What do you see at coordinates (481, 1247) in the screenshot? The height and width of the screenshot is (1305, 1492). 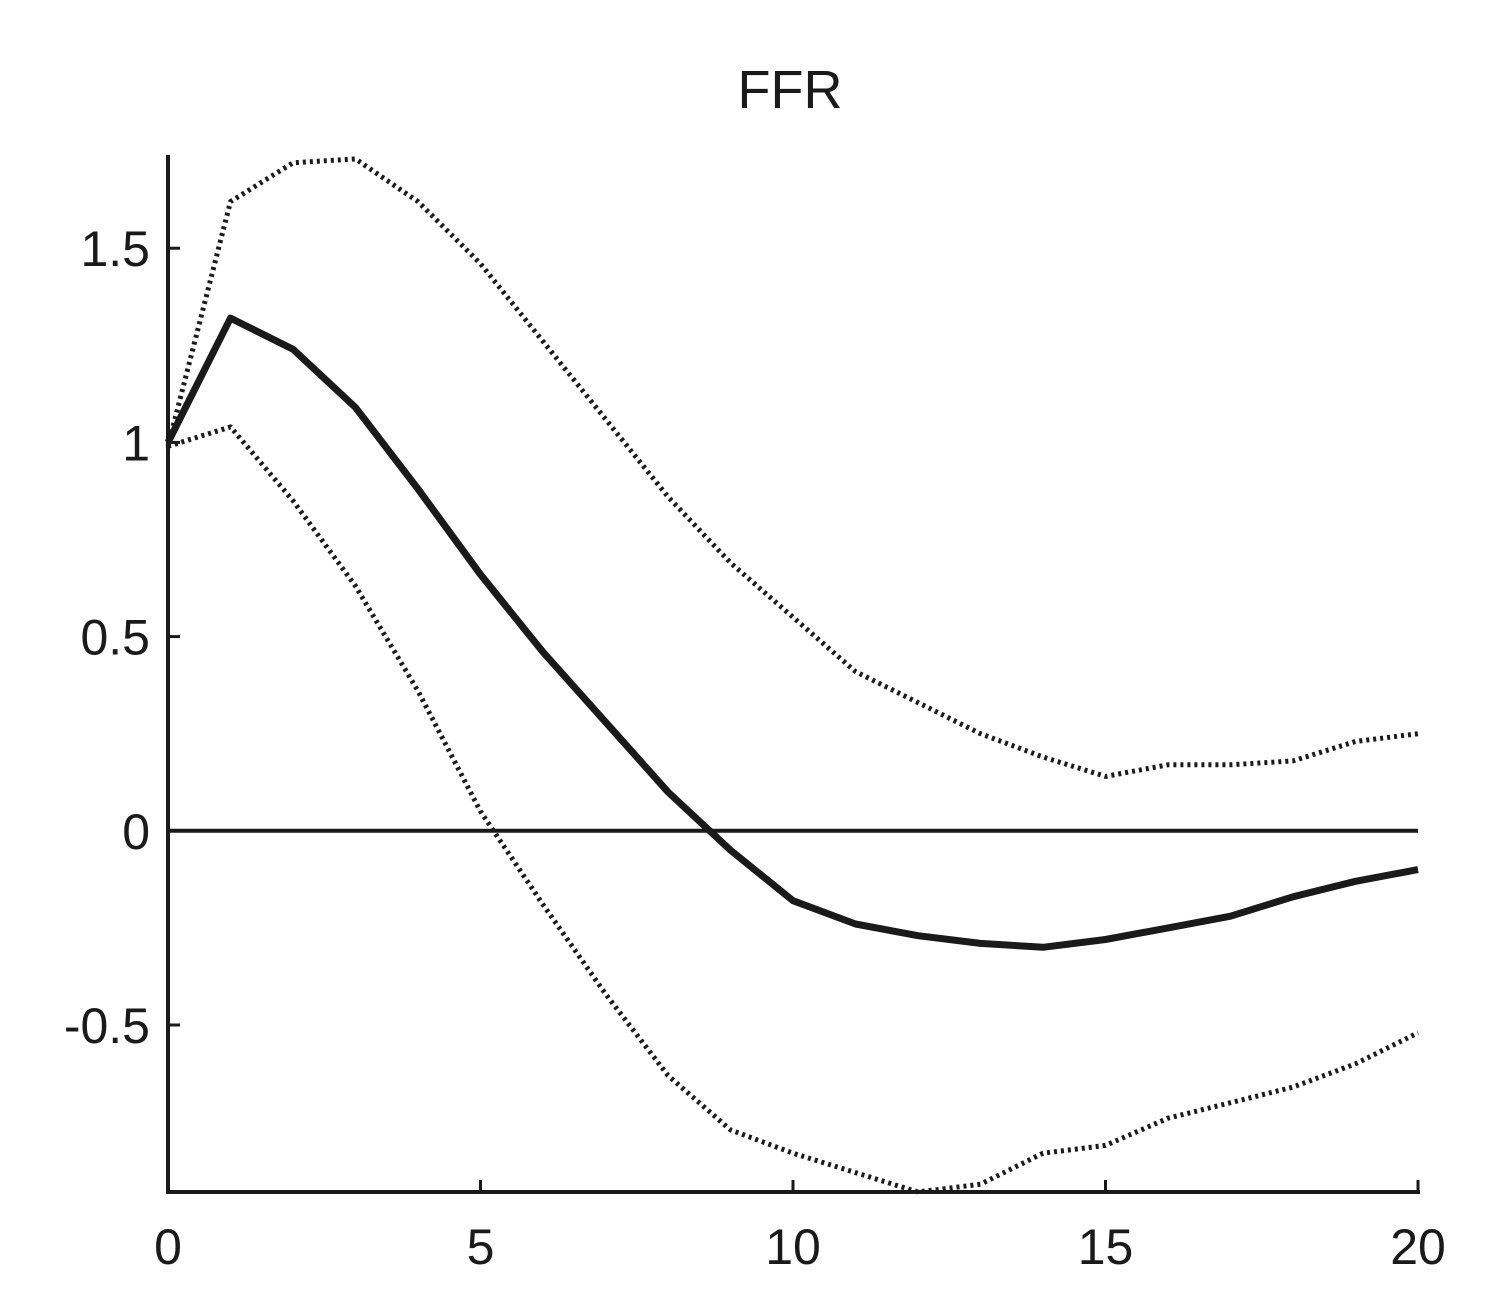 I see `x-tick-label: 5` at bounding box center [481, 1247].